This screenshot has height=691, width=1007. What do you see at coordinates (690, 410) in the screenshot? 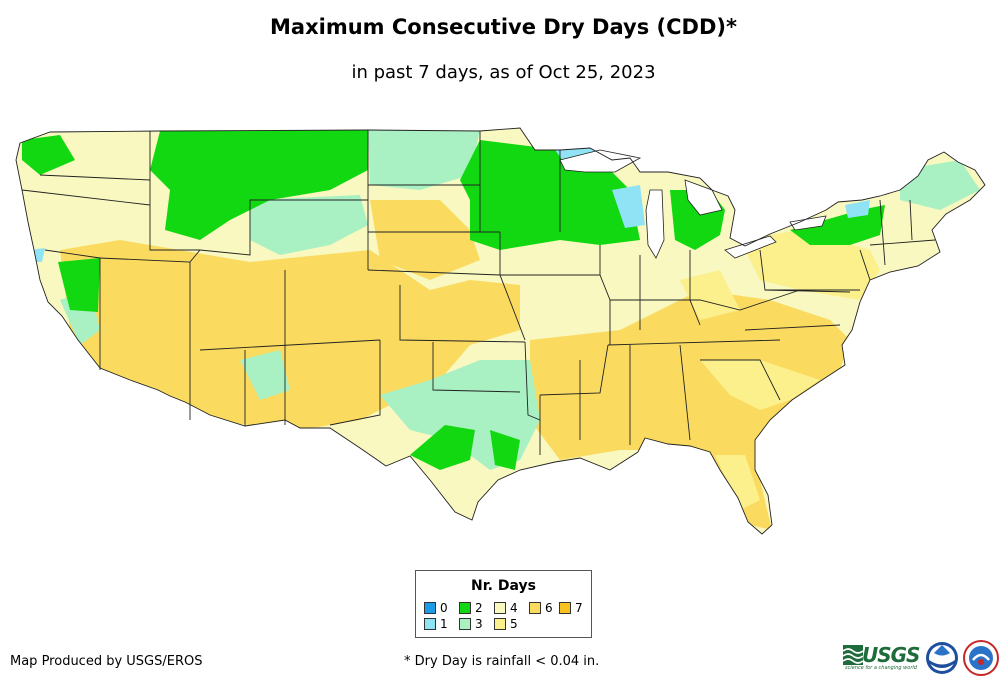
I see `cdd-6-southeast` at bounding box center [690, 410].